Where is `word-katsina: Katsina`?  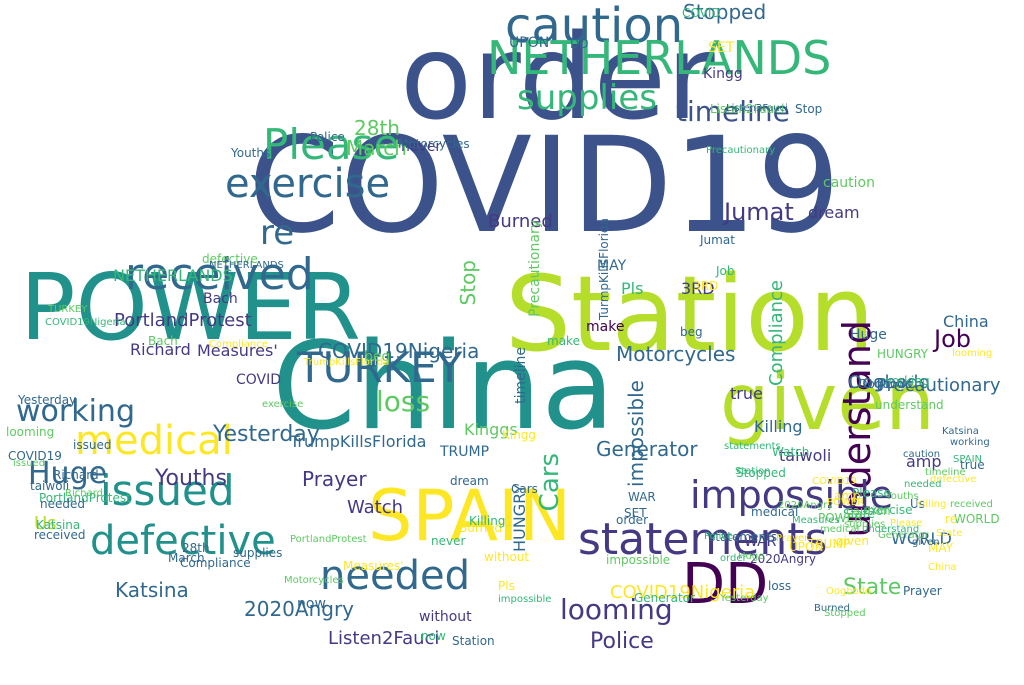
word-katsina: Katsina is located at coordinates (58, 524).